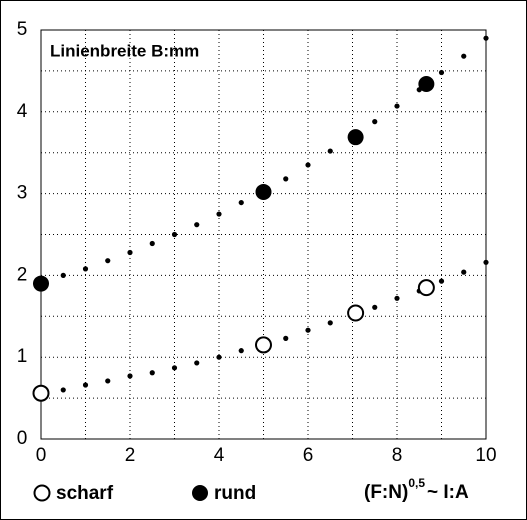 The image size is (527, 520). I want to click on y-tick-label: 5, so click(22, 29).